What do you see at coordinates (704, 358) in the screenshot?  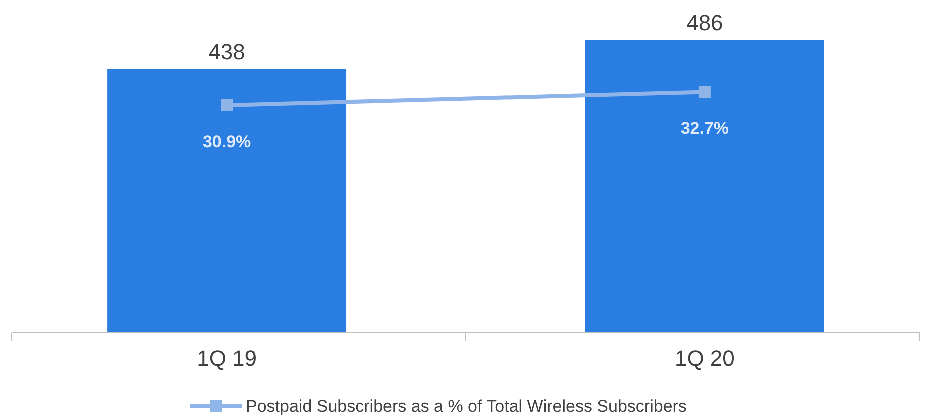 I see `x-tick-label: 1Q 20` at bounding box center [704, 358].